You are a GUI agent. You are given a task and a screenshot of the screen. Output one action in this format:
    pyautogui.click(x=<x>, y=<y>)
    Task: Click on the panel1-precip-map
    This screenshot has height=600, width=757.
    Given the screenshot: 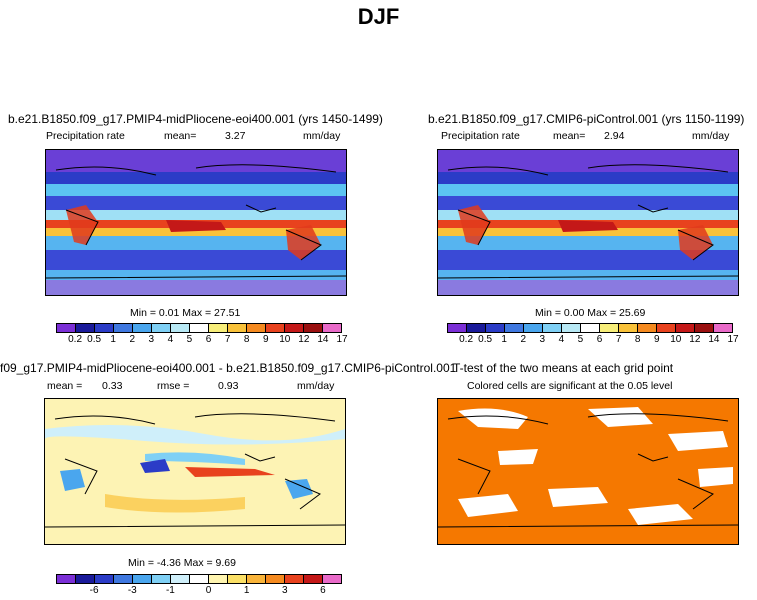 What is the action you would take?
    pyautogui.click(x=196, y=222)
    